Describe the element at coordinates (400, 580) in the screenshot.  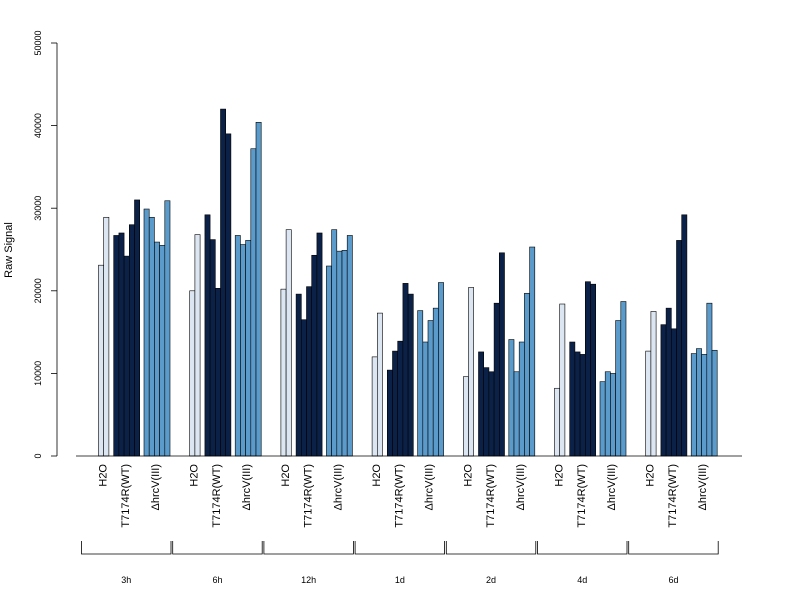
I see `time-label: 1d` at that location.